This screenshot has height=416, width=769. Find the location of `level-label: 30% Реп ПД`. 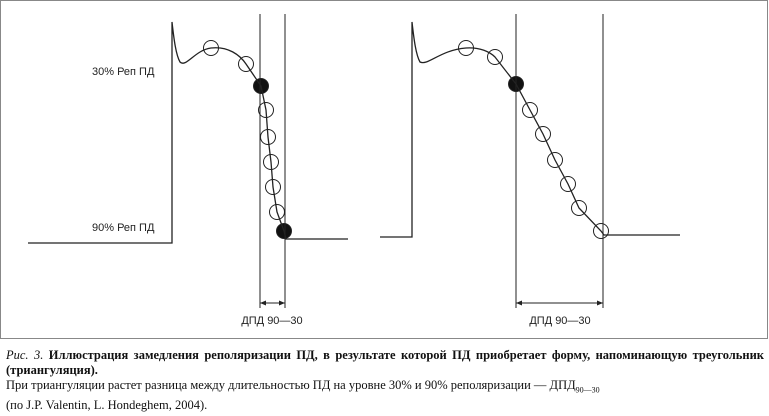

level-label: 30% Реп ПД is located at coordinates (123, 72).